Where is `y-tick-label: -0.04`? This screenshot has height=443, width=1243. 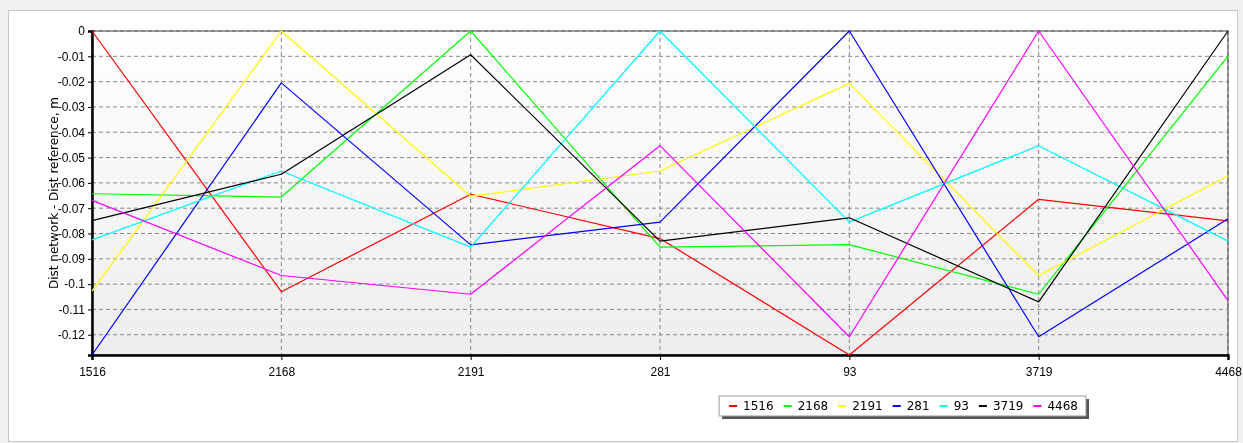
y-tick-label: -0.04 is located at coordinates (71, 132).